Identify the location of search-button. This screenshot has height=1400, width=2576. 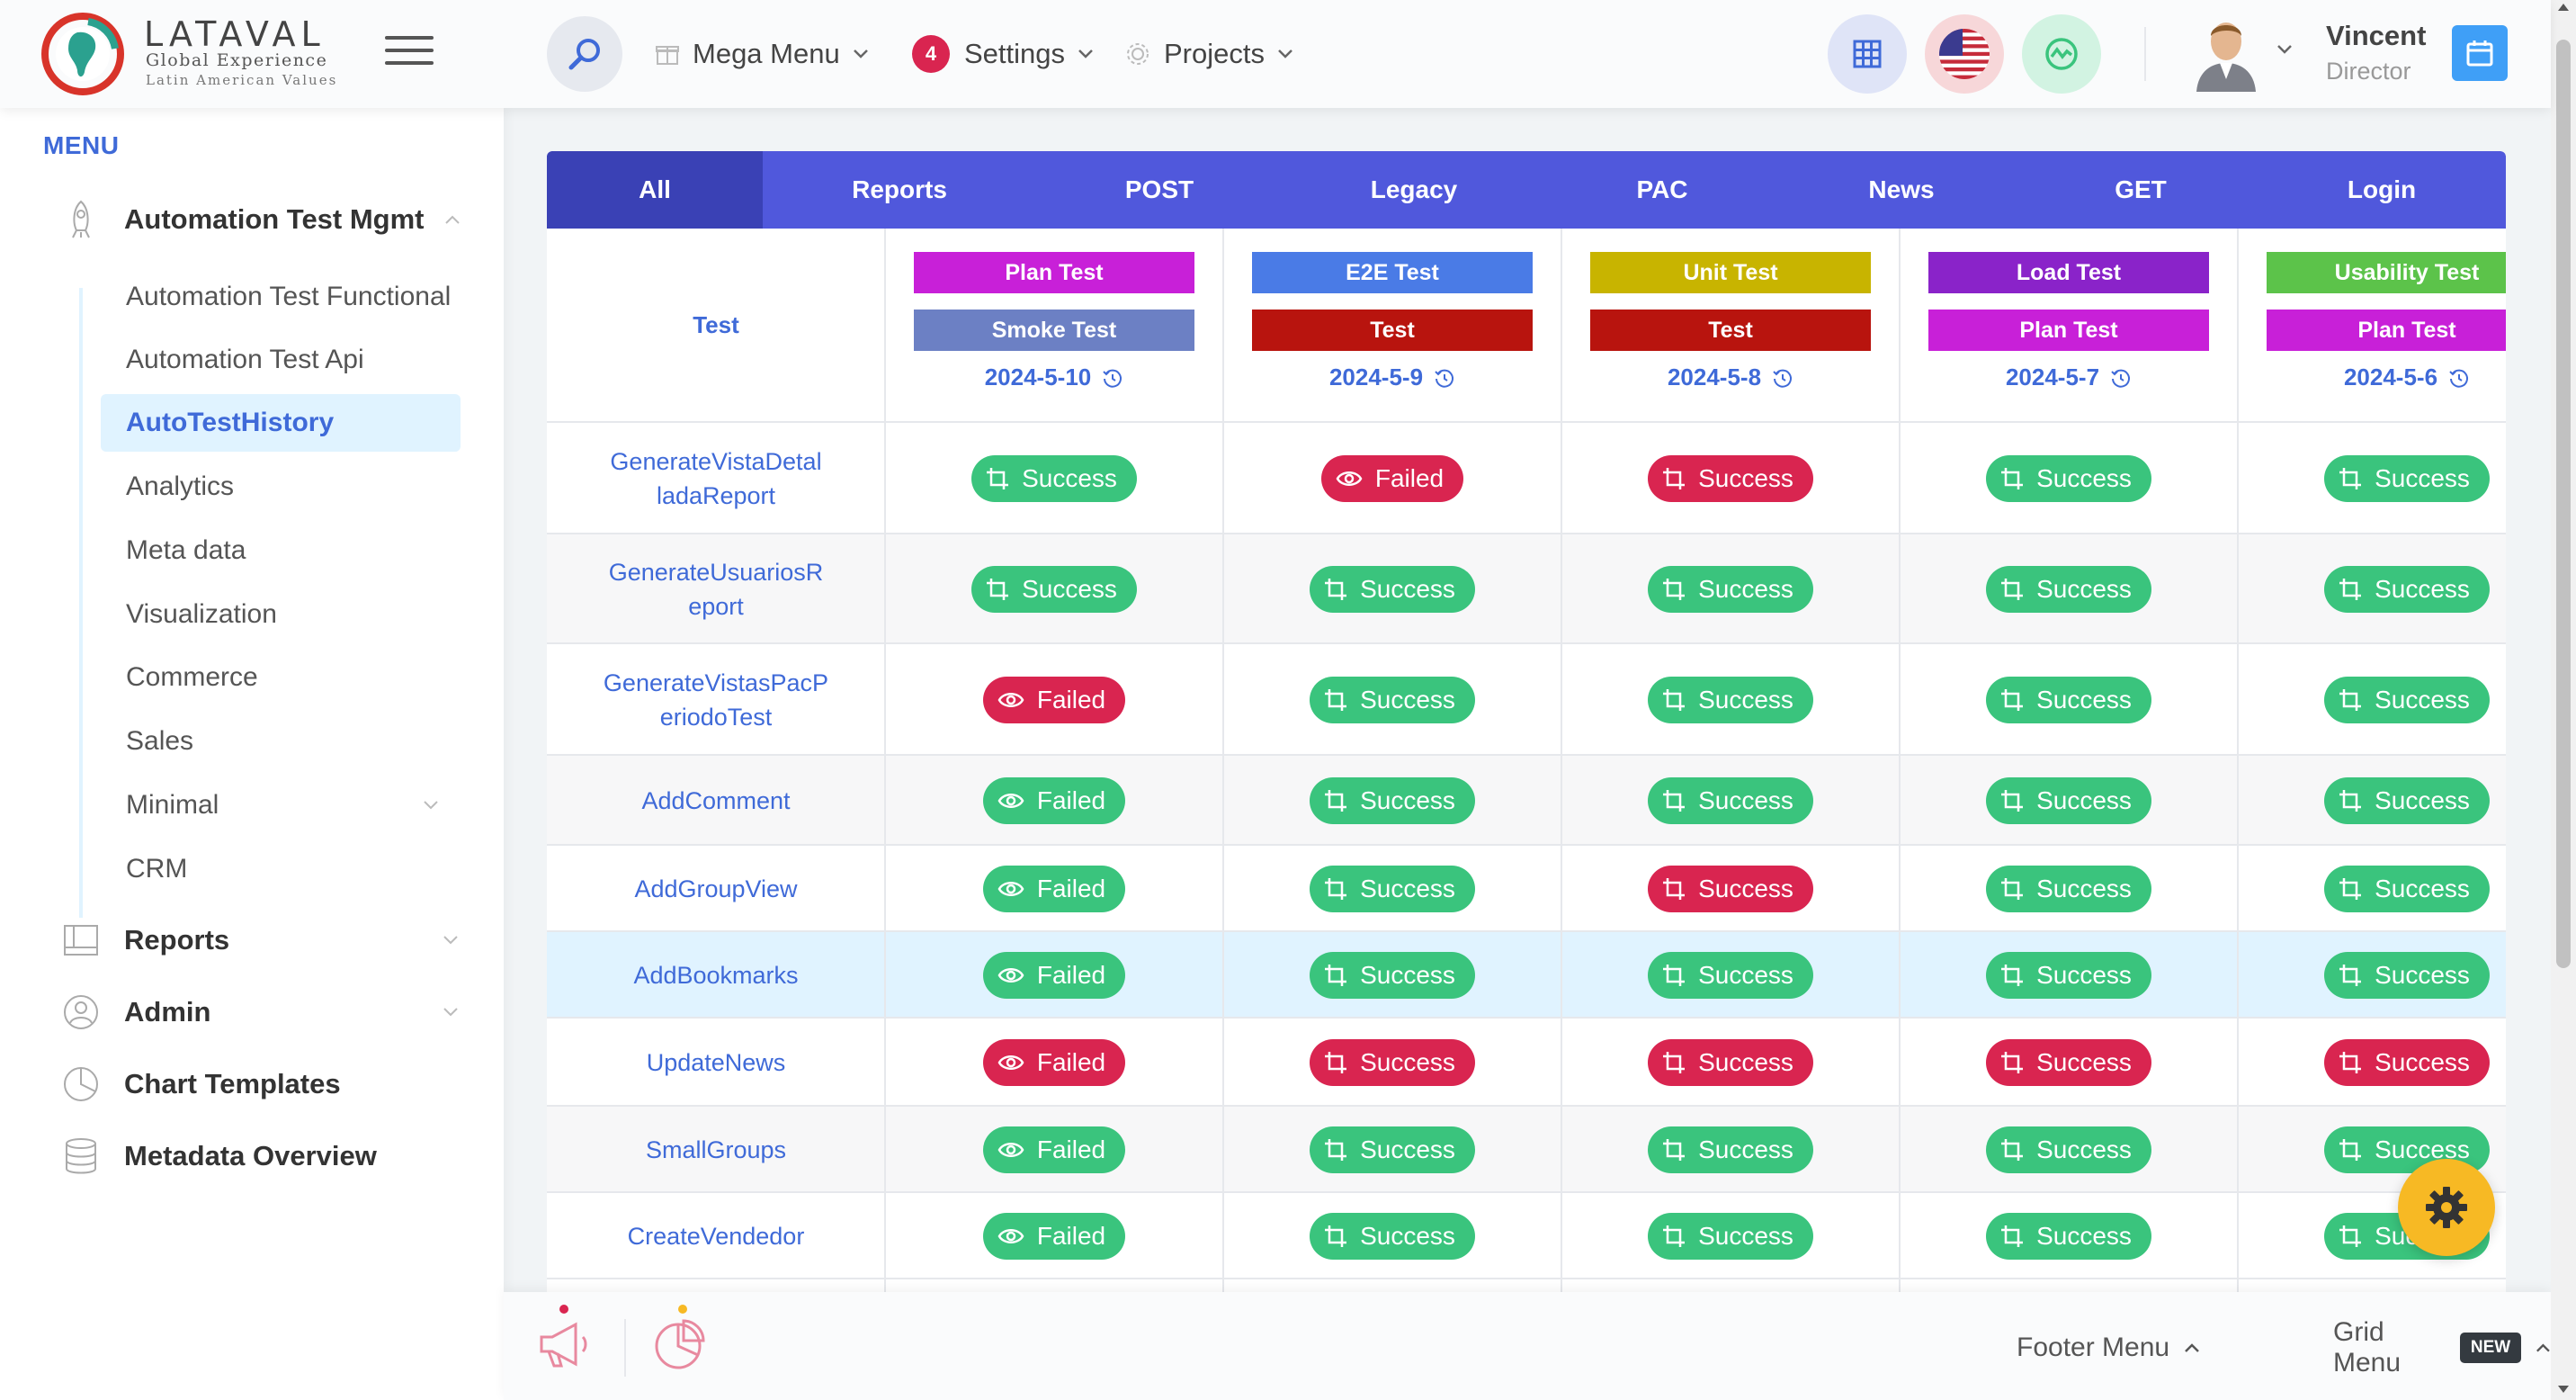
(584, 54).